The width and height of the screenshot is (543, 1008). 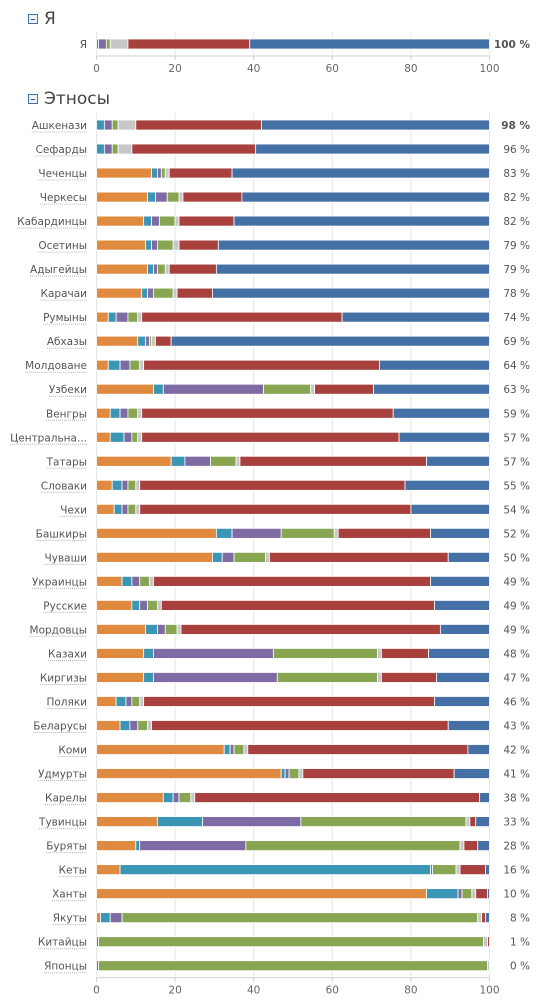 What do you see at coordinates (33, 19) in the screenshot?
I see `collapse-toggle-icon` at bounding box center [33, 19].